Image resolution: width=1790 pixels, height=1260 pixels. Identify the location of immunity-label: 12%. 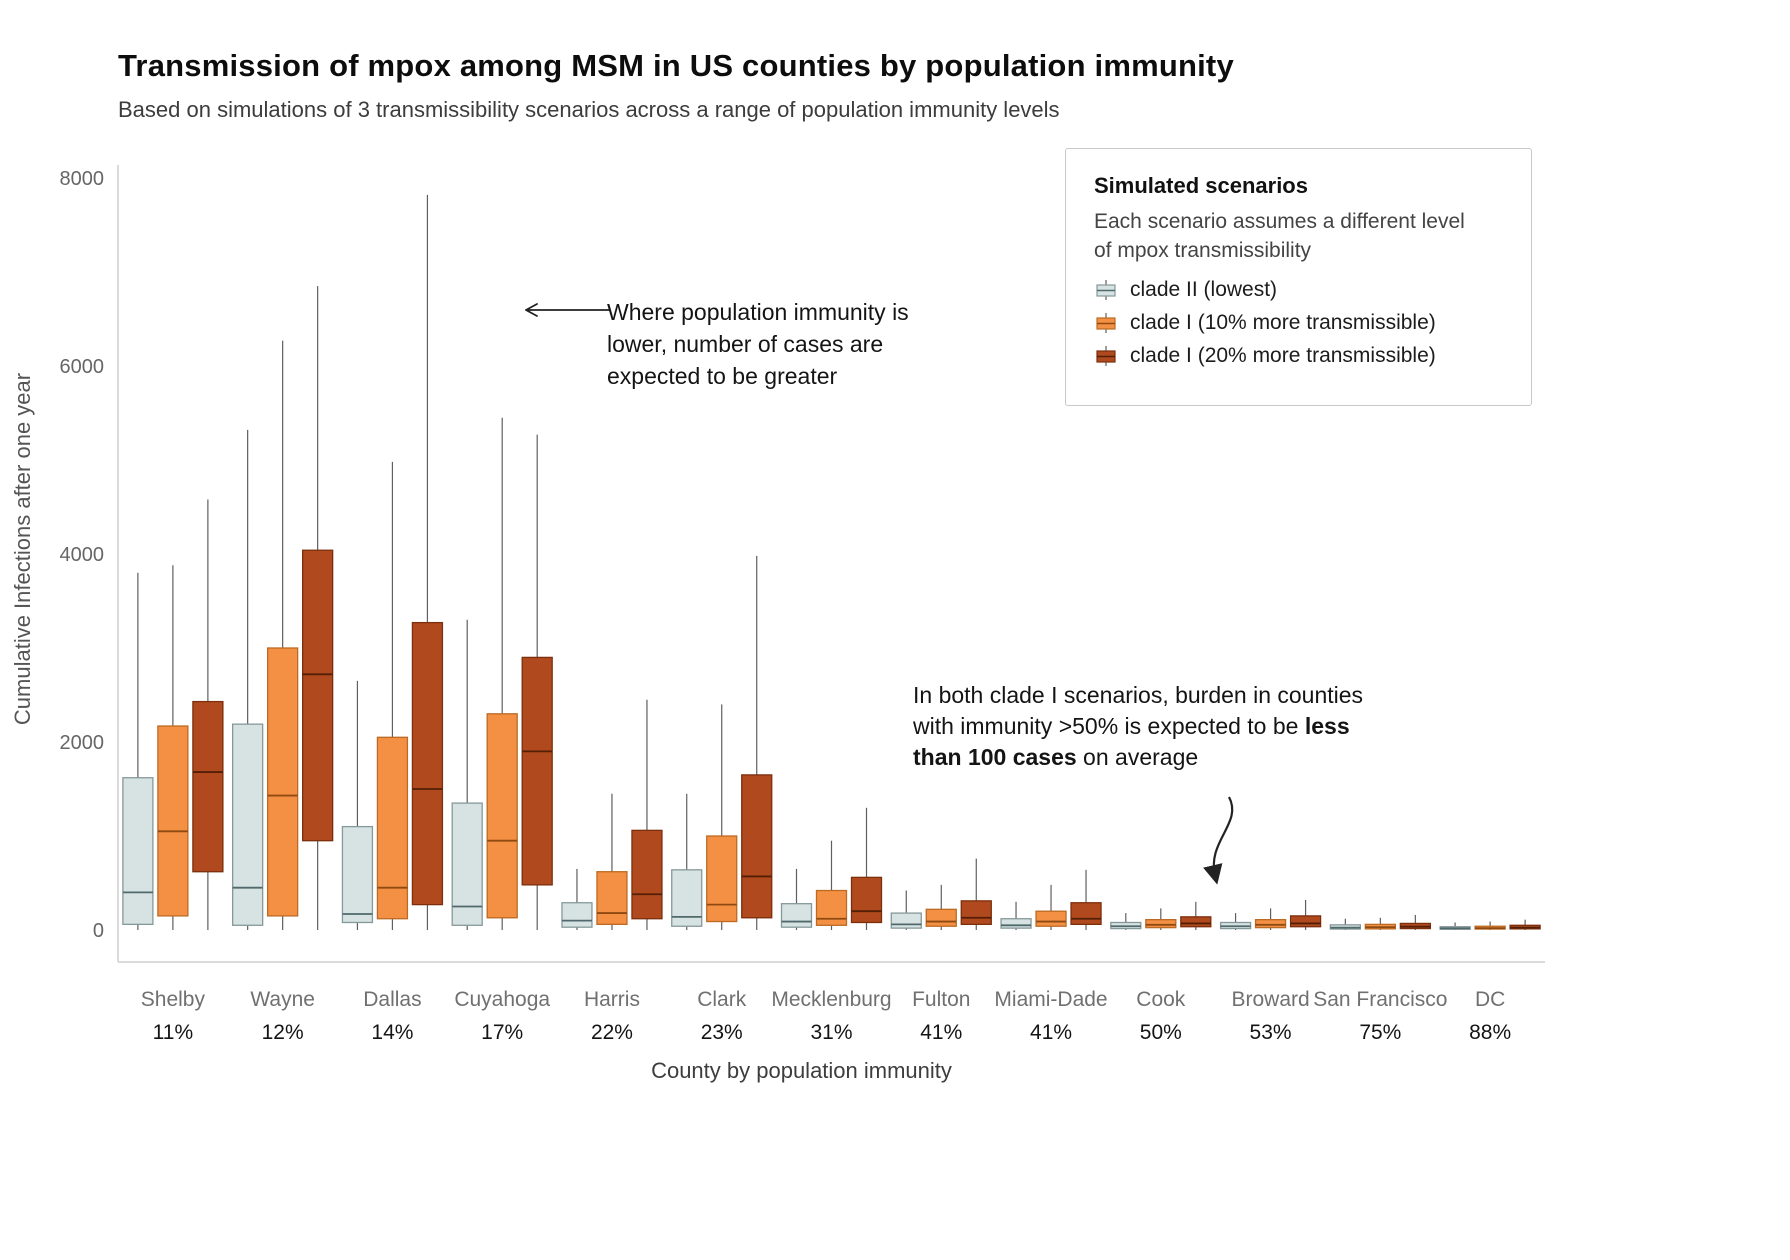
(283, 1032).